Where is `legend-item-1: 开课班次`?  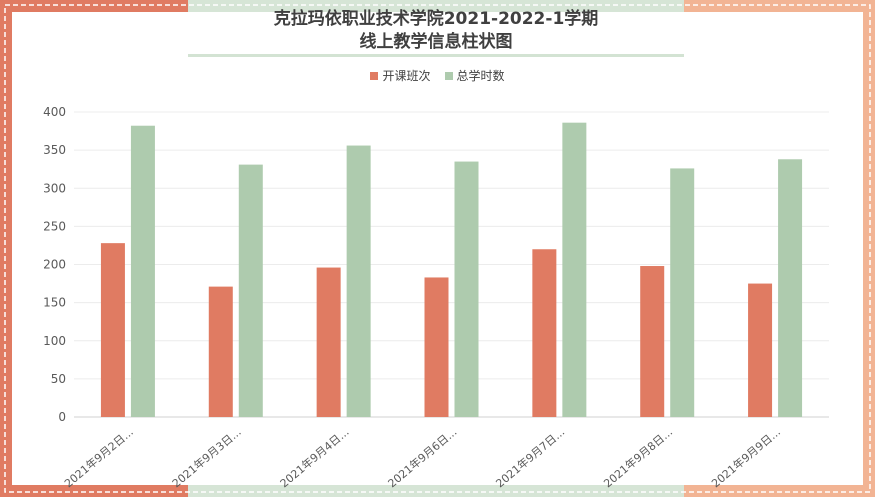
legend-item-1: 开课班次 is located at coordinates (400, 75).